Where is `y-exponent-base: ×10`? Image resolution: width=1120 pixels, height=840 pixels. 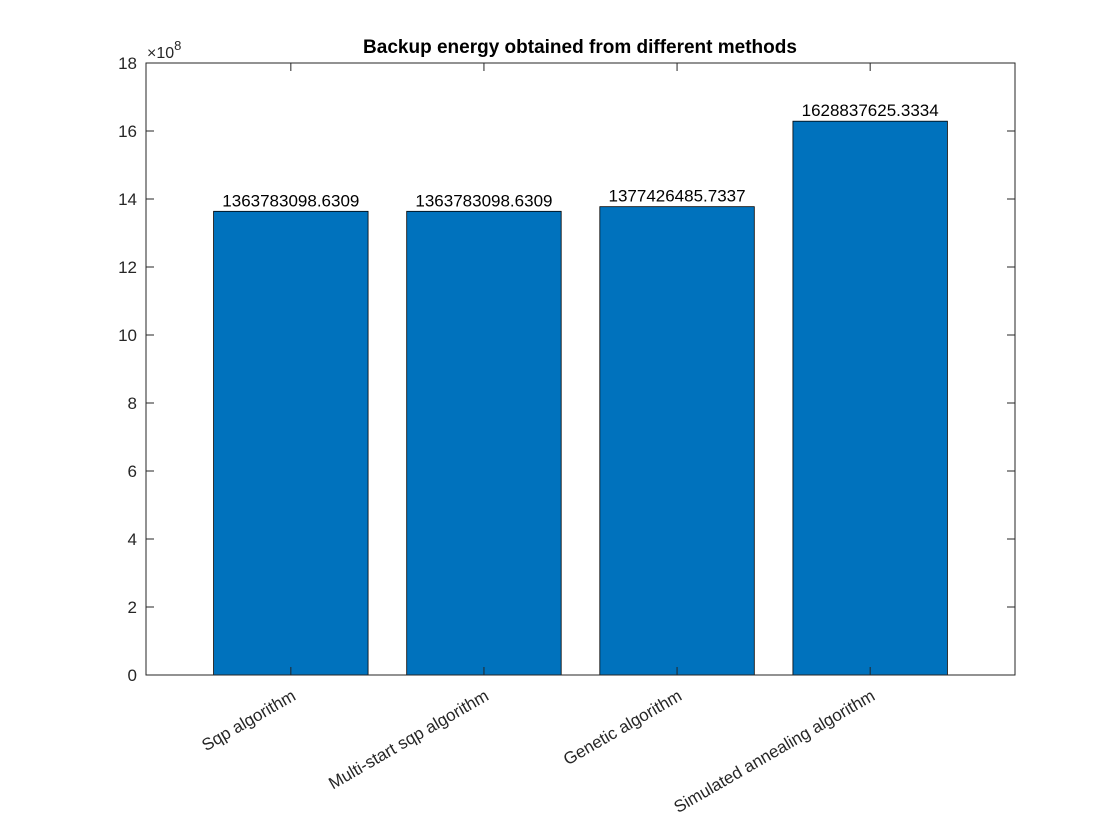 y-exponent-base: ×10 is located at coordinates (160, 53).